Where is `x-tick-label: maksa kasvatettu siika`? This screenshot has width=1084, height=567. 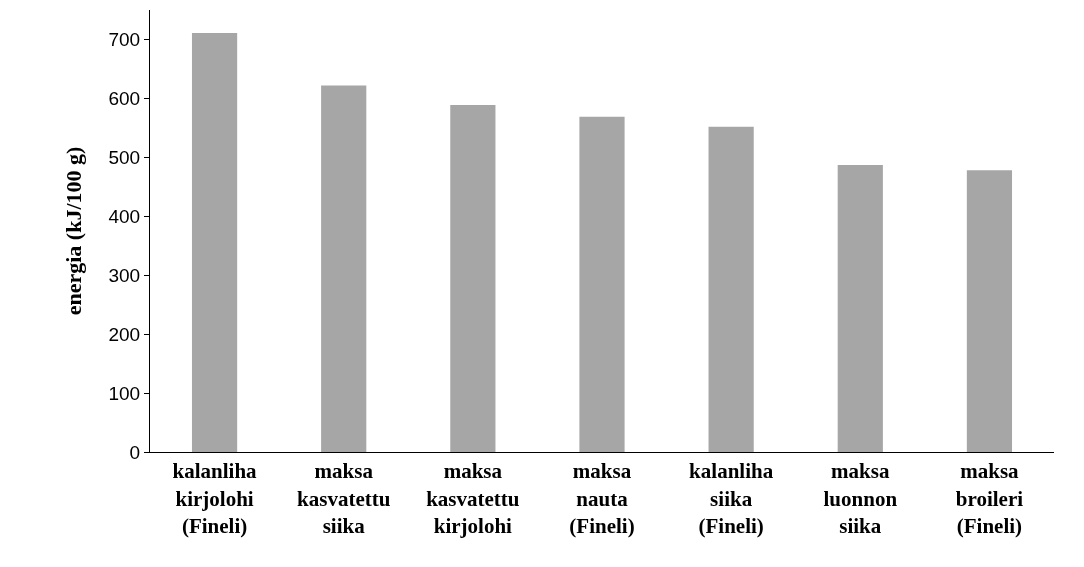
x-tick-label: maksa kasvatettu siika is located at coordinates (344, 498).